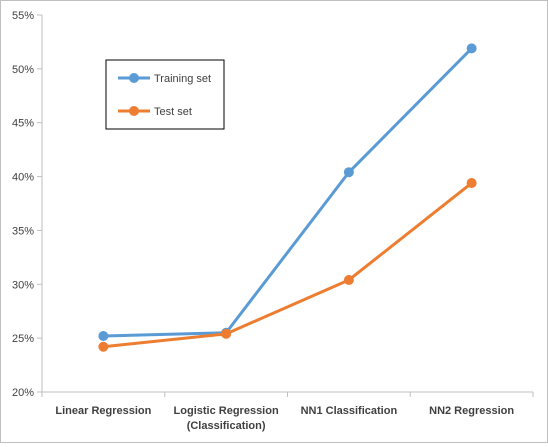 This screenshot has height=447, width=548. What do you see at coordinates (226, 426) in the screenshot?
I see `x-category-label: (Classification)` at bounding box center [226, 426].